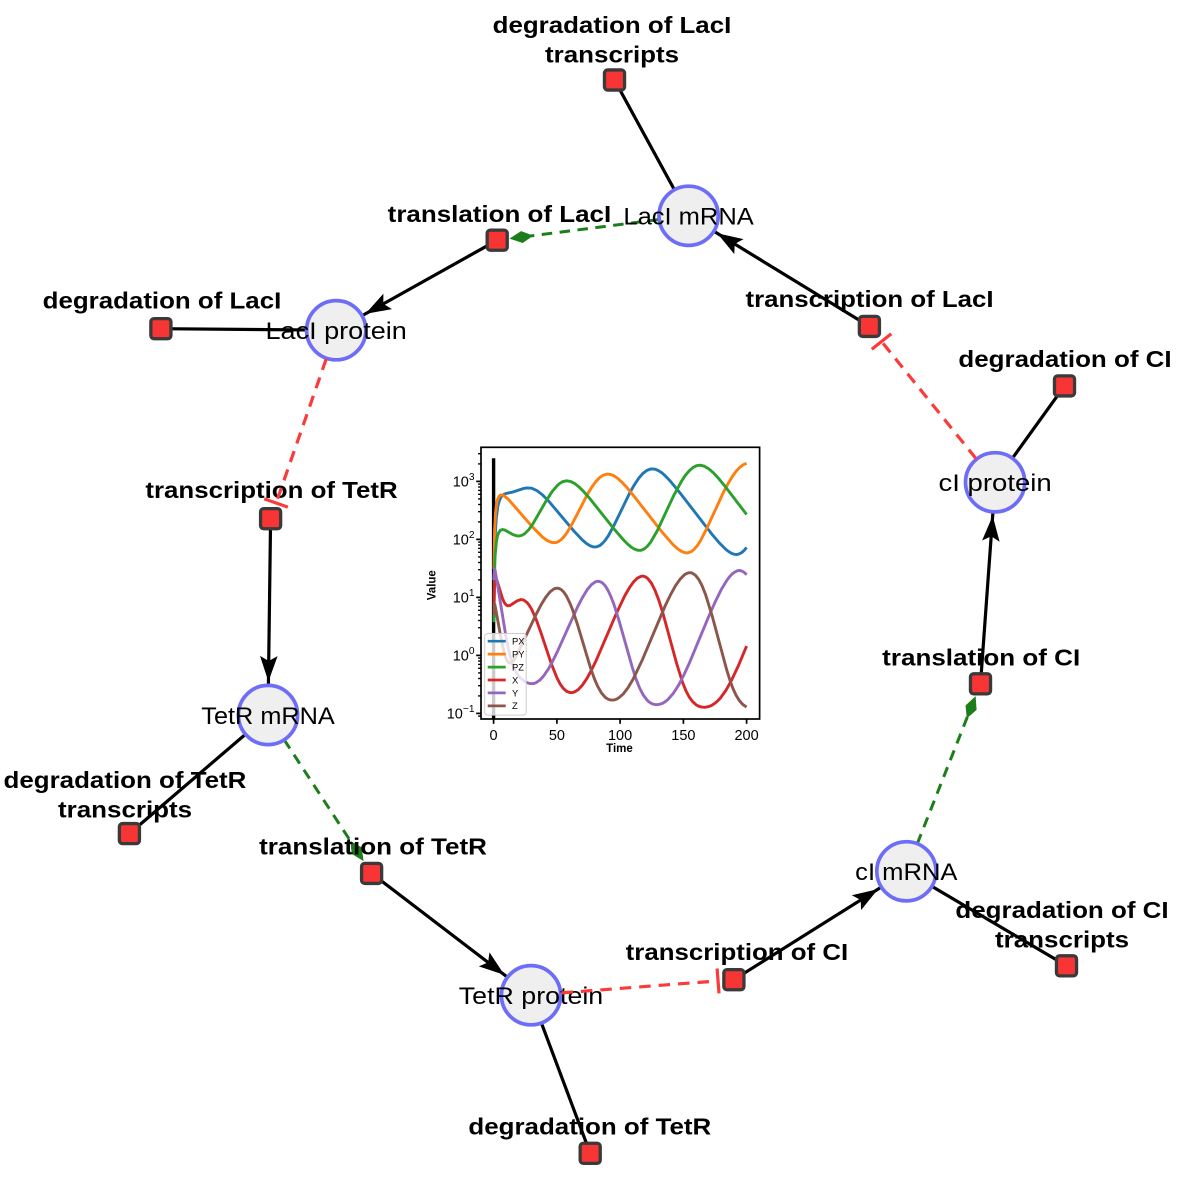 The height and width of the screenshot is (1200, 1189). What do you see at coordinates (373, 847) in the screenshot?
I see `svg-text: translation of TetR` at bounding box center [373, 847].